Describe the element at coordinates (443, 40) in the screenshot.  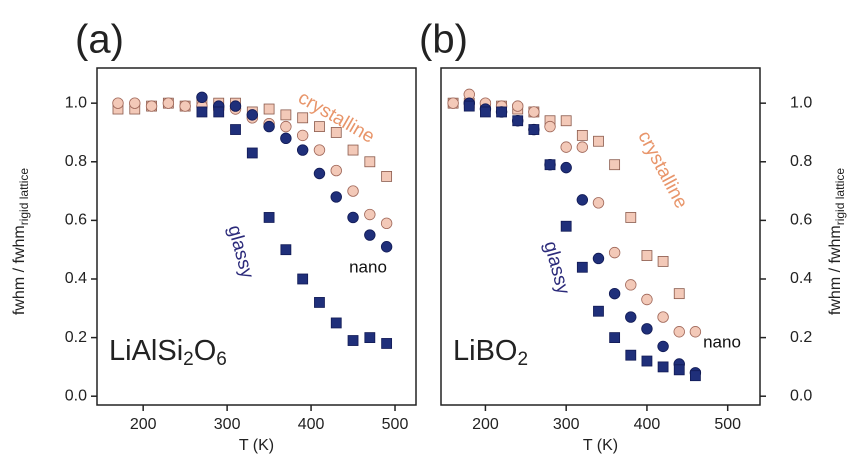
I see `panel-label: (b)` at that location.